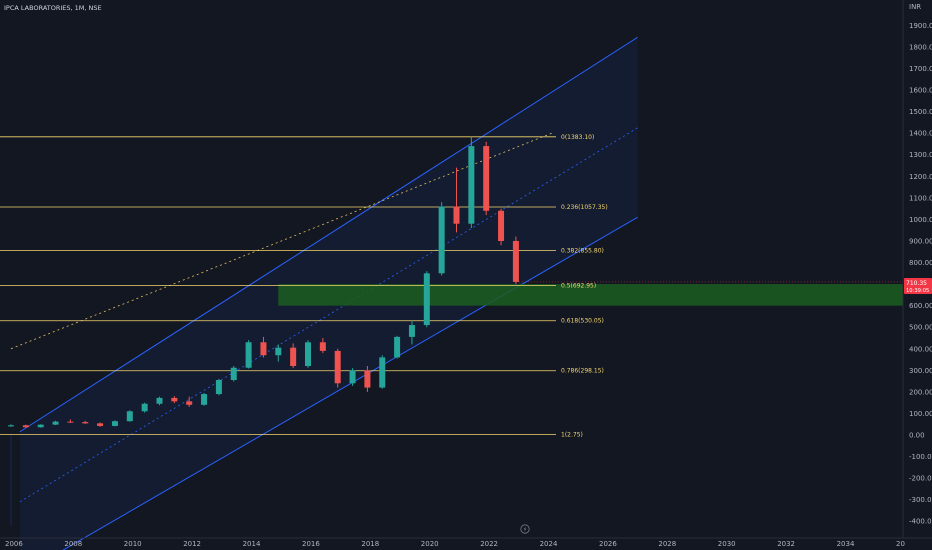 This screenshot has width=932, height=550. Describe the element at coordinates (578, 286) in the screenshot. I see `fib-level-label: 0.5(692.95)` at that location.